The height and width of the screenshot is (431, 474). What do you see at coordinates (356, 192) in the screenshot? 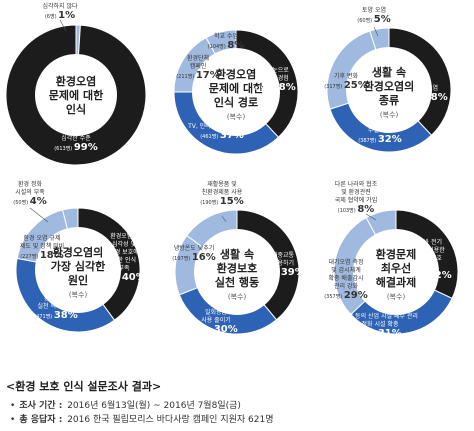
I see `slice-name: 다른 나라와 협조 및 환경관련 국제 협약에 가입` at bounding box center [356, 192].